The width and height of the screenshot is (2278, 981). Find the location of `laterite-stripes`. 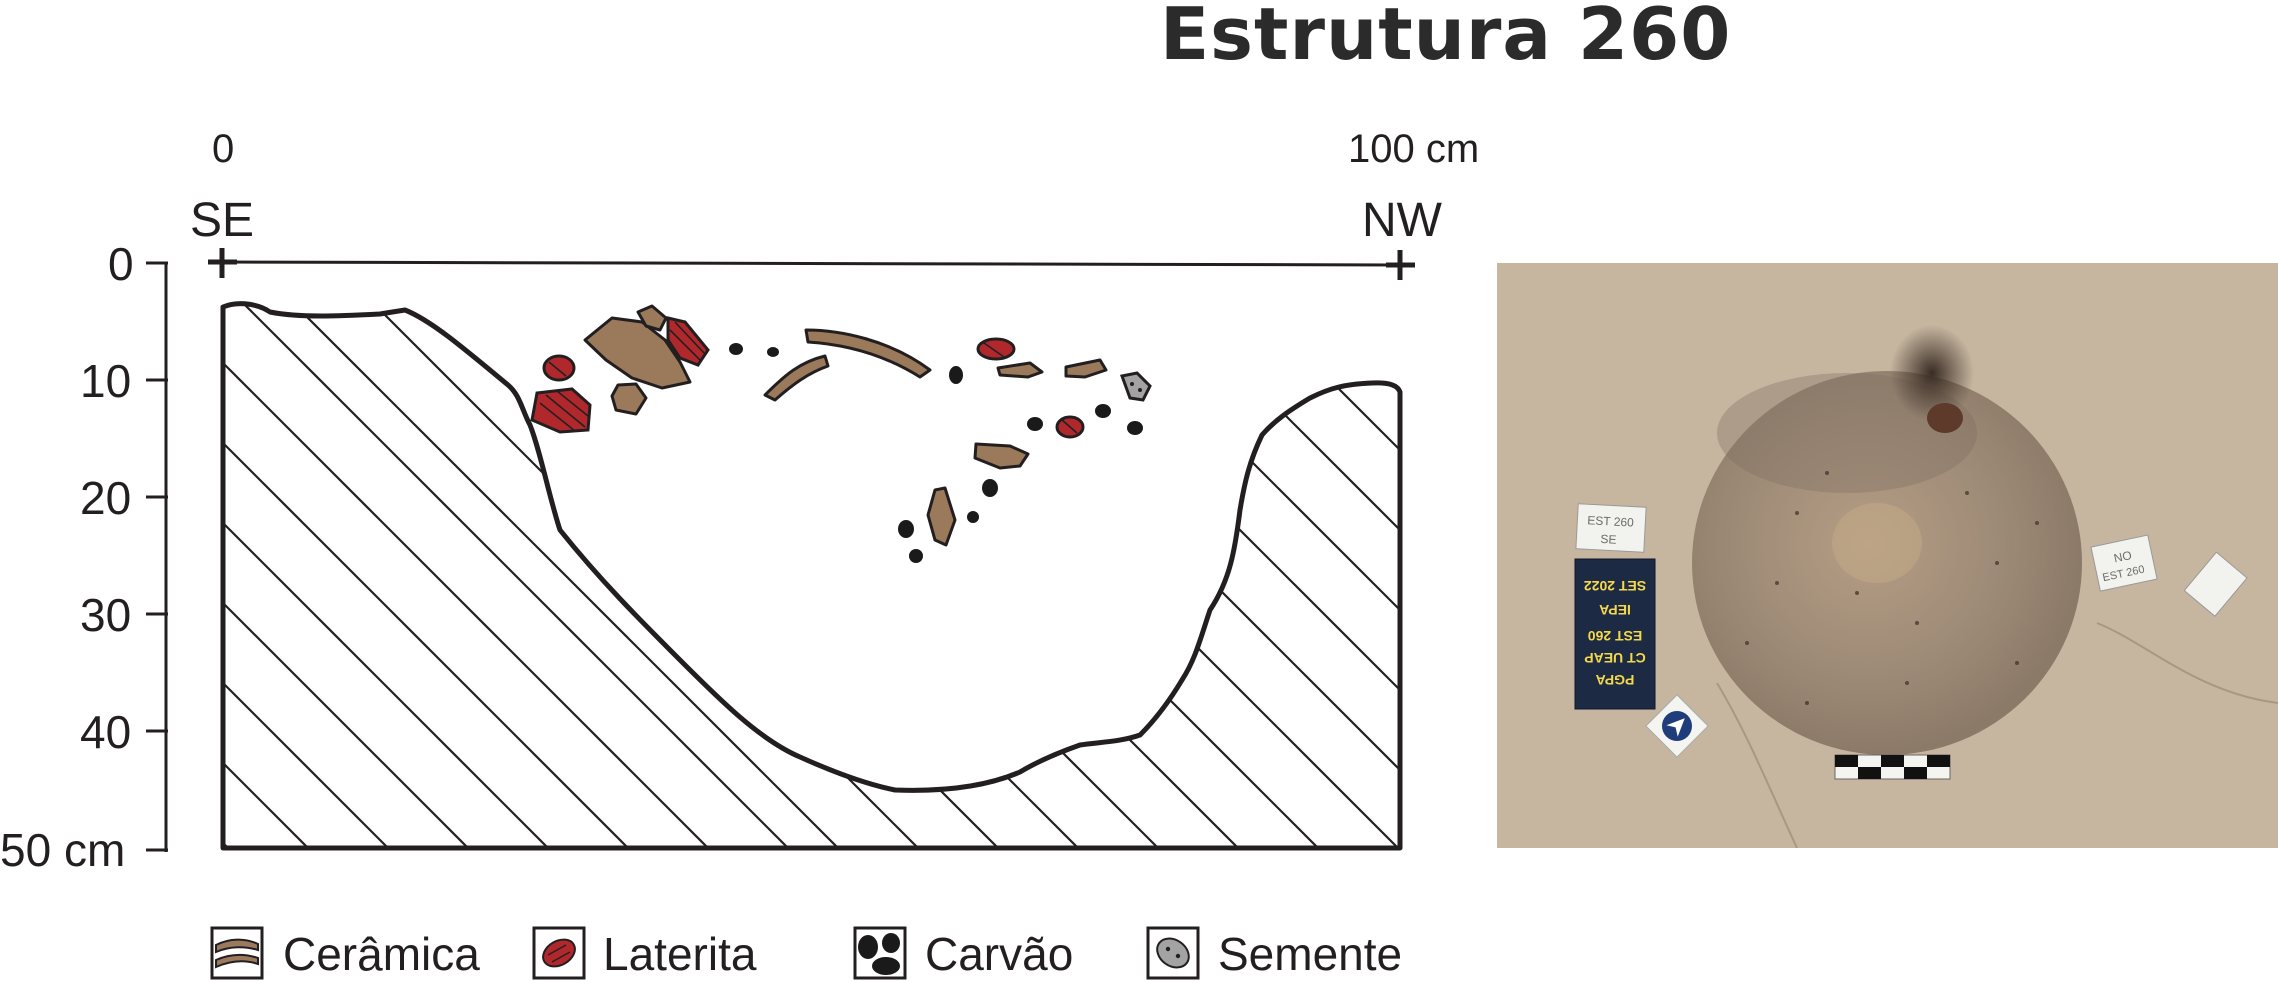

laterite-stripes is located at coordinates (808, 377).